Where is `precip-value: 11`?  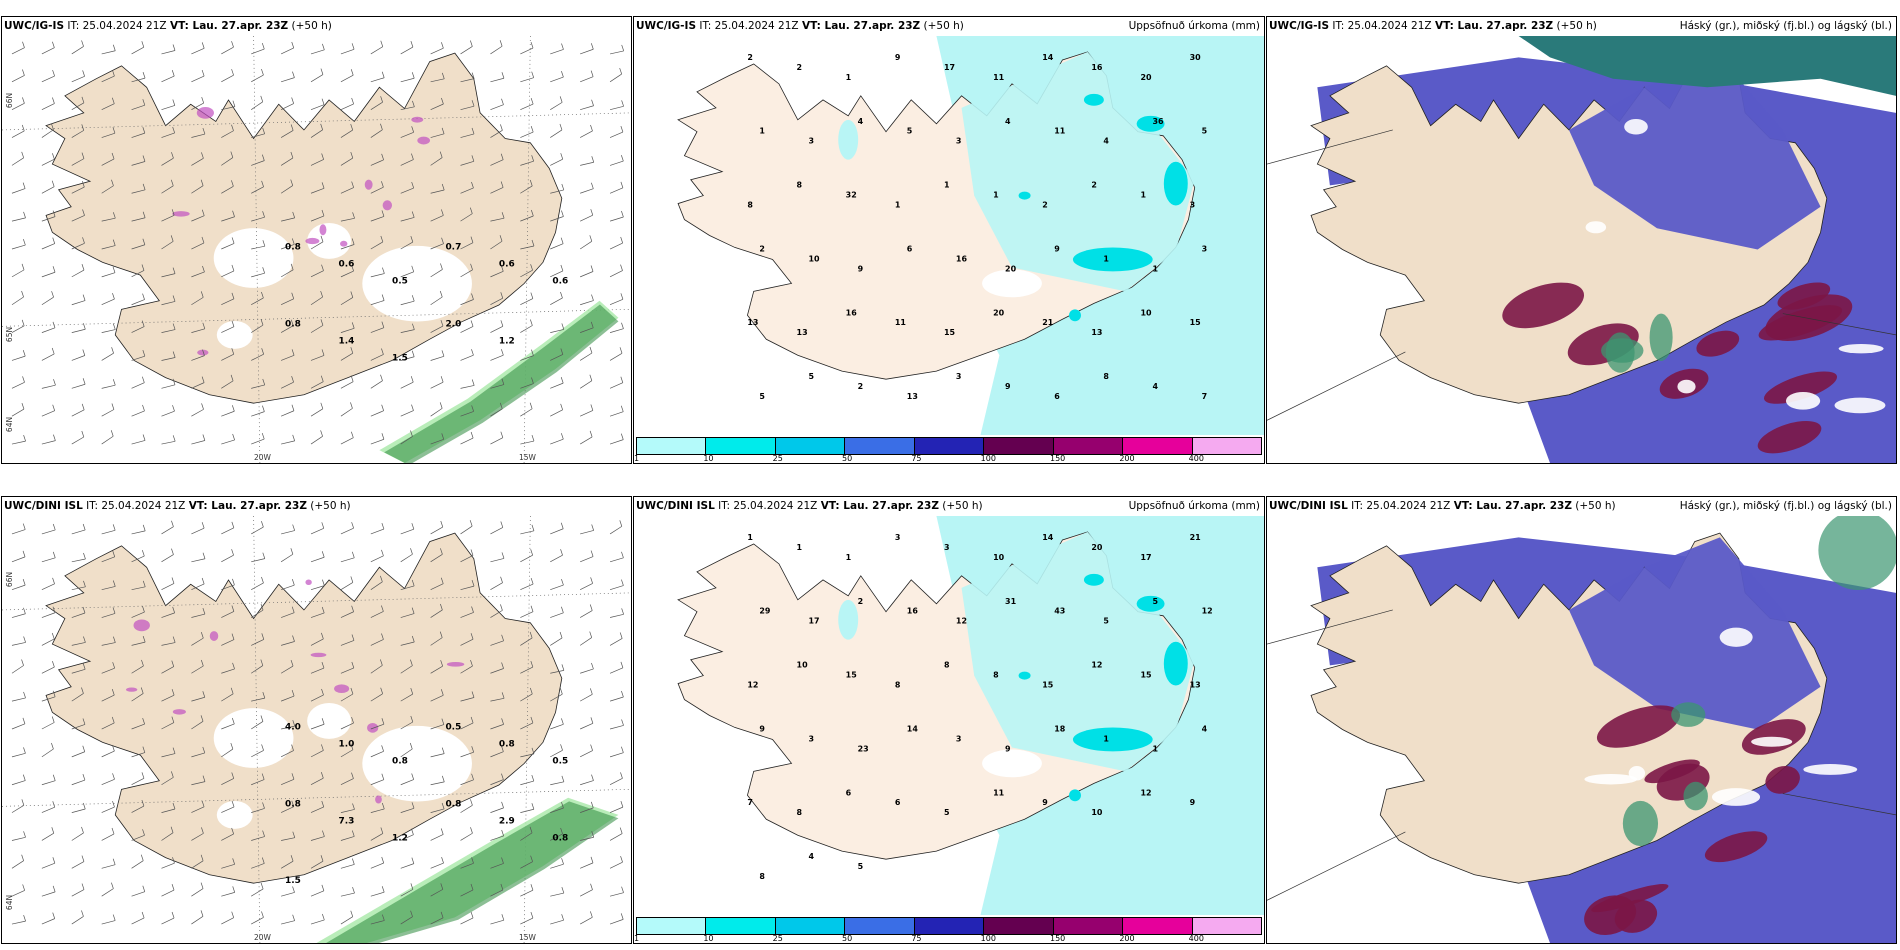
precip-value: 11 is located at coordinates (1059, 131).